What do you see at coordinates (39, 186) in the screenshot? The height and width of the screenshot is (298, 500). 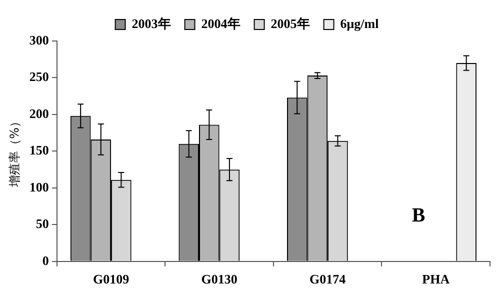 I see `y-tick-label: 100` at bounding box center [39, 186].